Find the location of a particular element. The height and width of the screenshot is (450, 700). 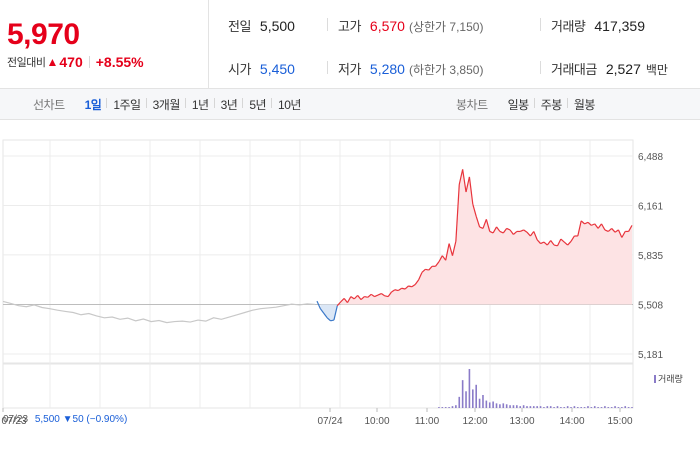

period-1w: 1주일 is located at coordinates (126, 104).